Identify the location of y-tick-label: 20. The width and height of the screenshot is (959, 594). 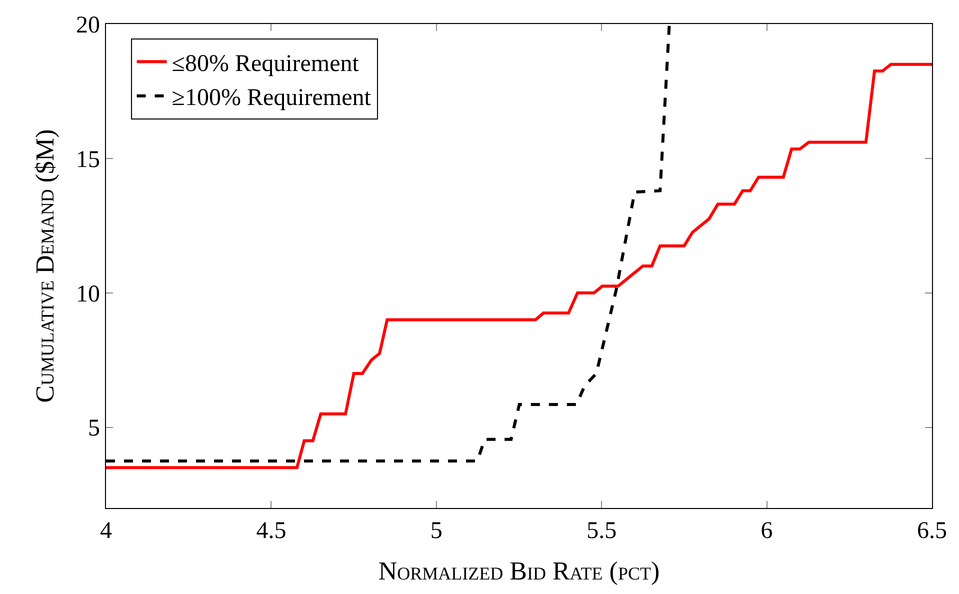
(88, 25).